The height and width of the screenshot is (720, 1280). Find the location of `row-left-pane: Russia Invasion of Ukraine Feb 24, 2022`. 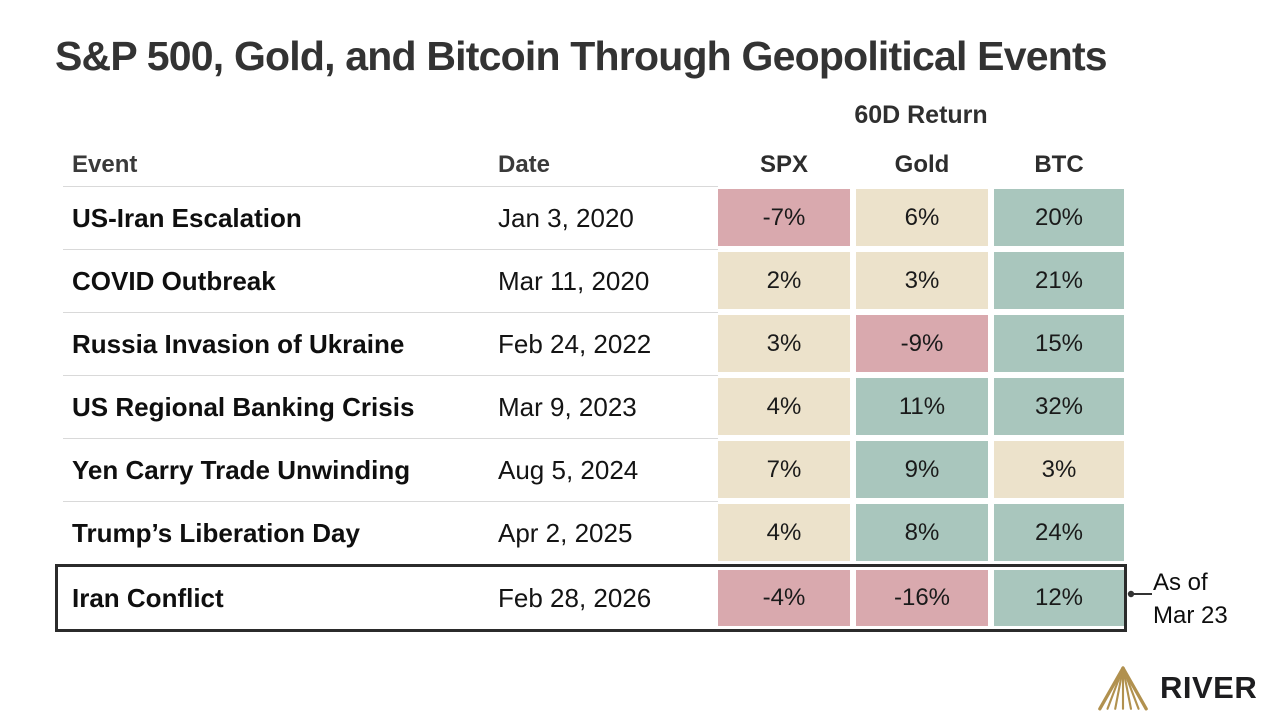

row-left-pane: Russia Invasion of Ukraine Feb 24, 2022 is located at coordinates (390, 343).